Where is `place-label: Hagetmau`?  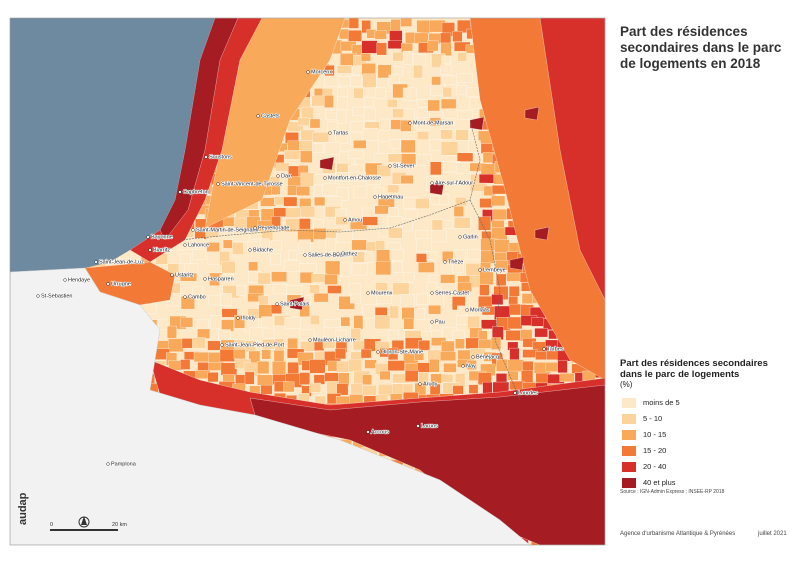
place-label: Hagetmau is located at coordinates (390, 197).